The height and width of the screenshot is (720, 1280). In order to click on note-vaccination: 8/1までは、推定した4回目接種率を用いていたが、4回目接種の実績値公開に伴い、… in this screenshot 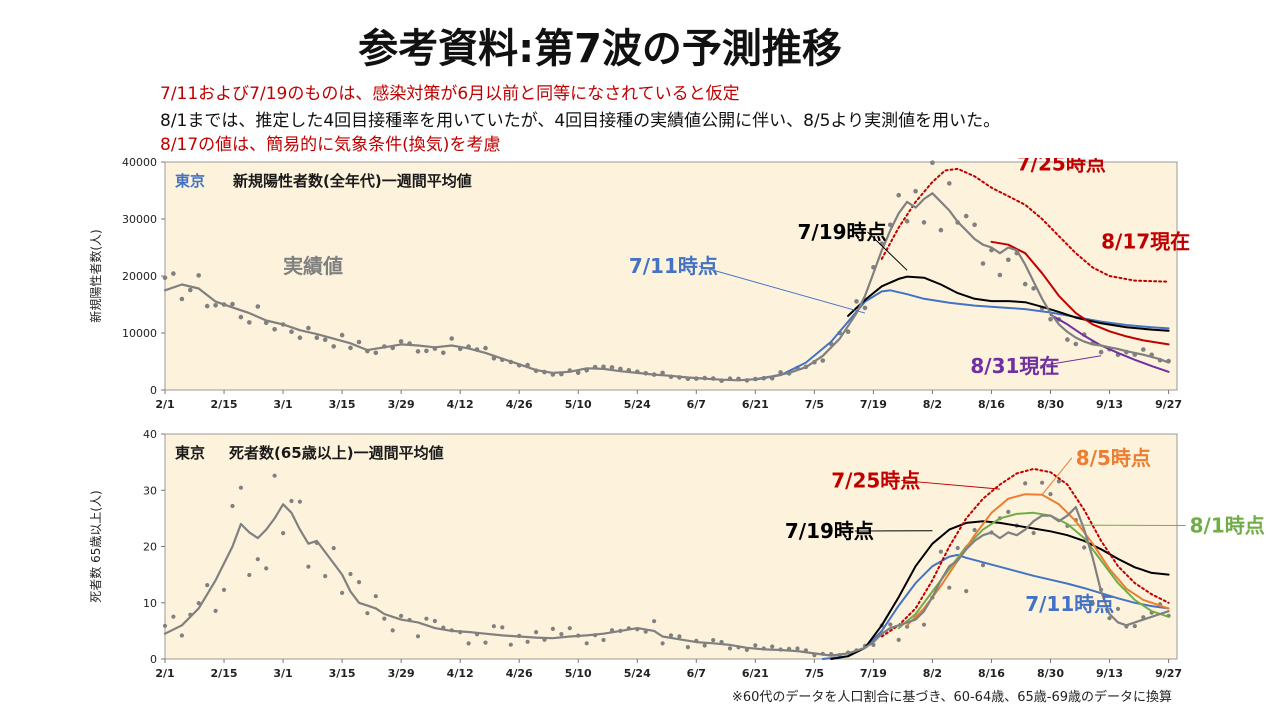, I will do `click(580, 121)`.